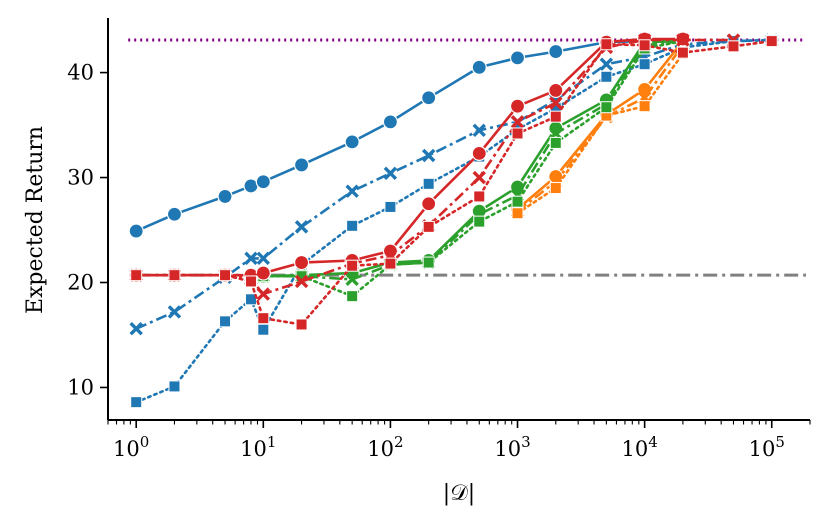  I want to click on x-tick-label-5: 10⁵, so click(767, 447).